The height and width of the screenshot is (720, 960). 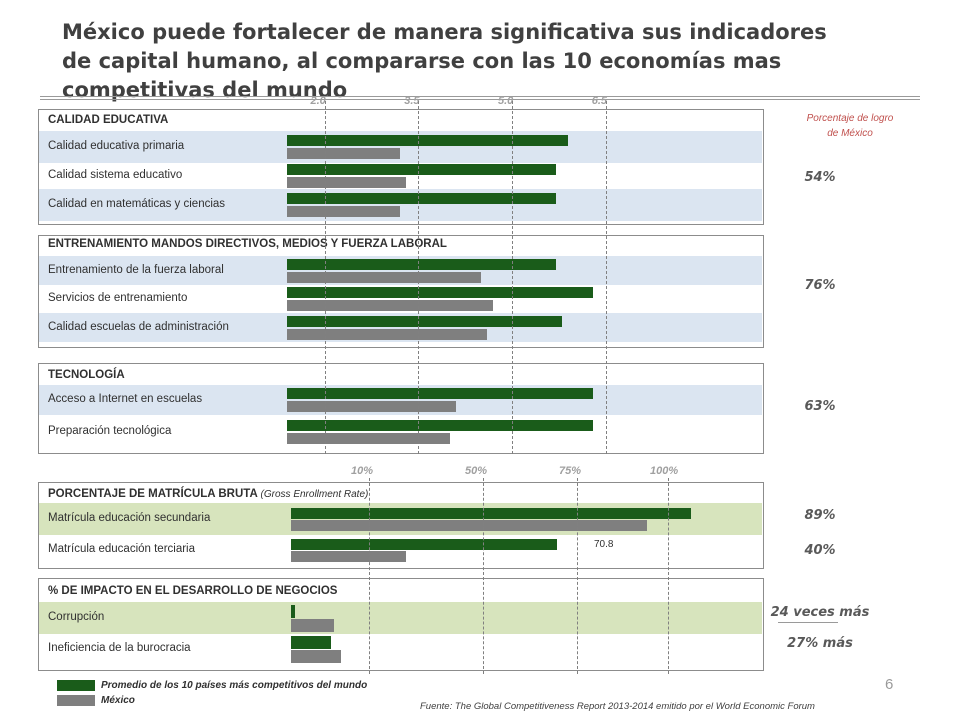 What do you see at coordinates (108, 120) in the screenshot?
I see `panel-title: CALIDAD EDUCATIVA` at bounding box center [108, 120].